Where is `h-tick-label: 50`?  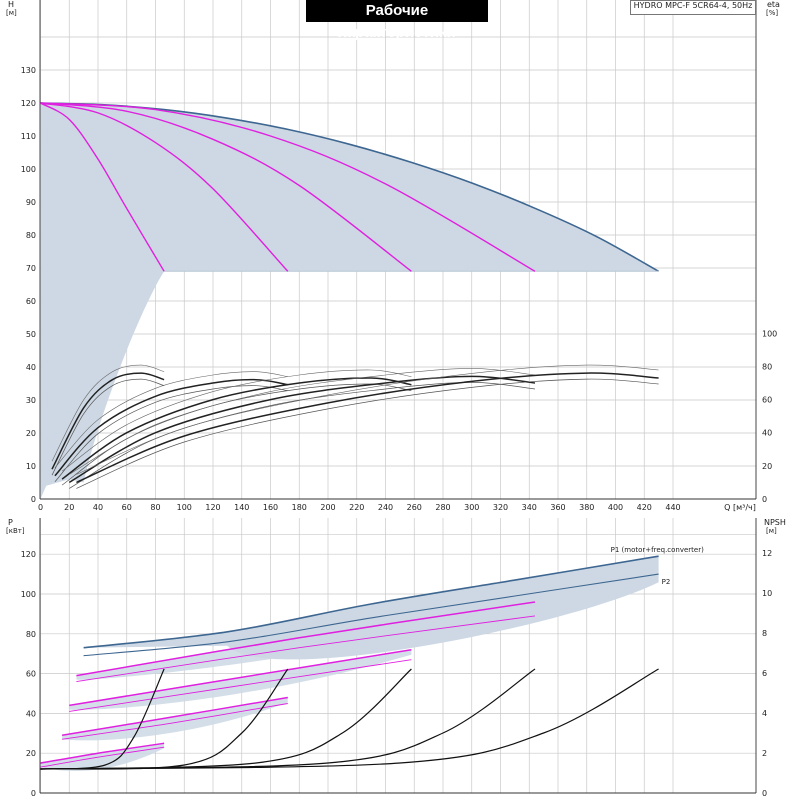
h-tick-label: 50 is located at coordinates (31, 334).